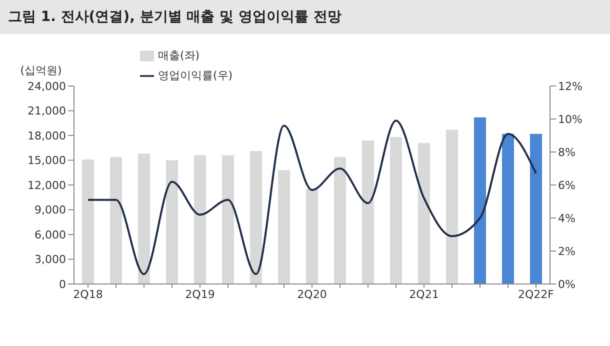 This screenshot has width=610, height=346. Describe the element at coordinates (62, 284) in the screenshot. I see `y-tick-label: 0` at that location.